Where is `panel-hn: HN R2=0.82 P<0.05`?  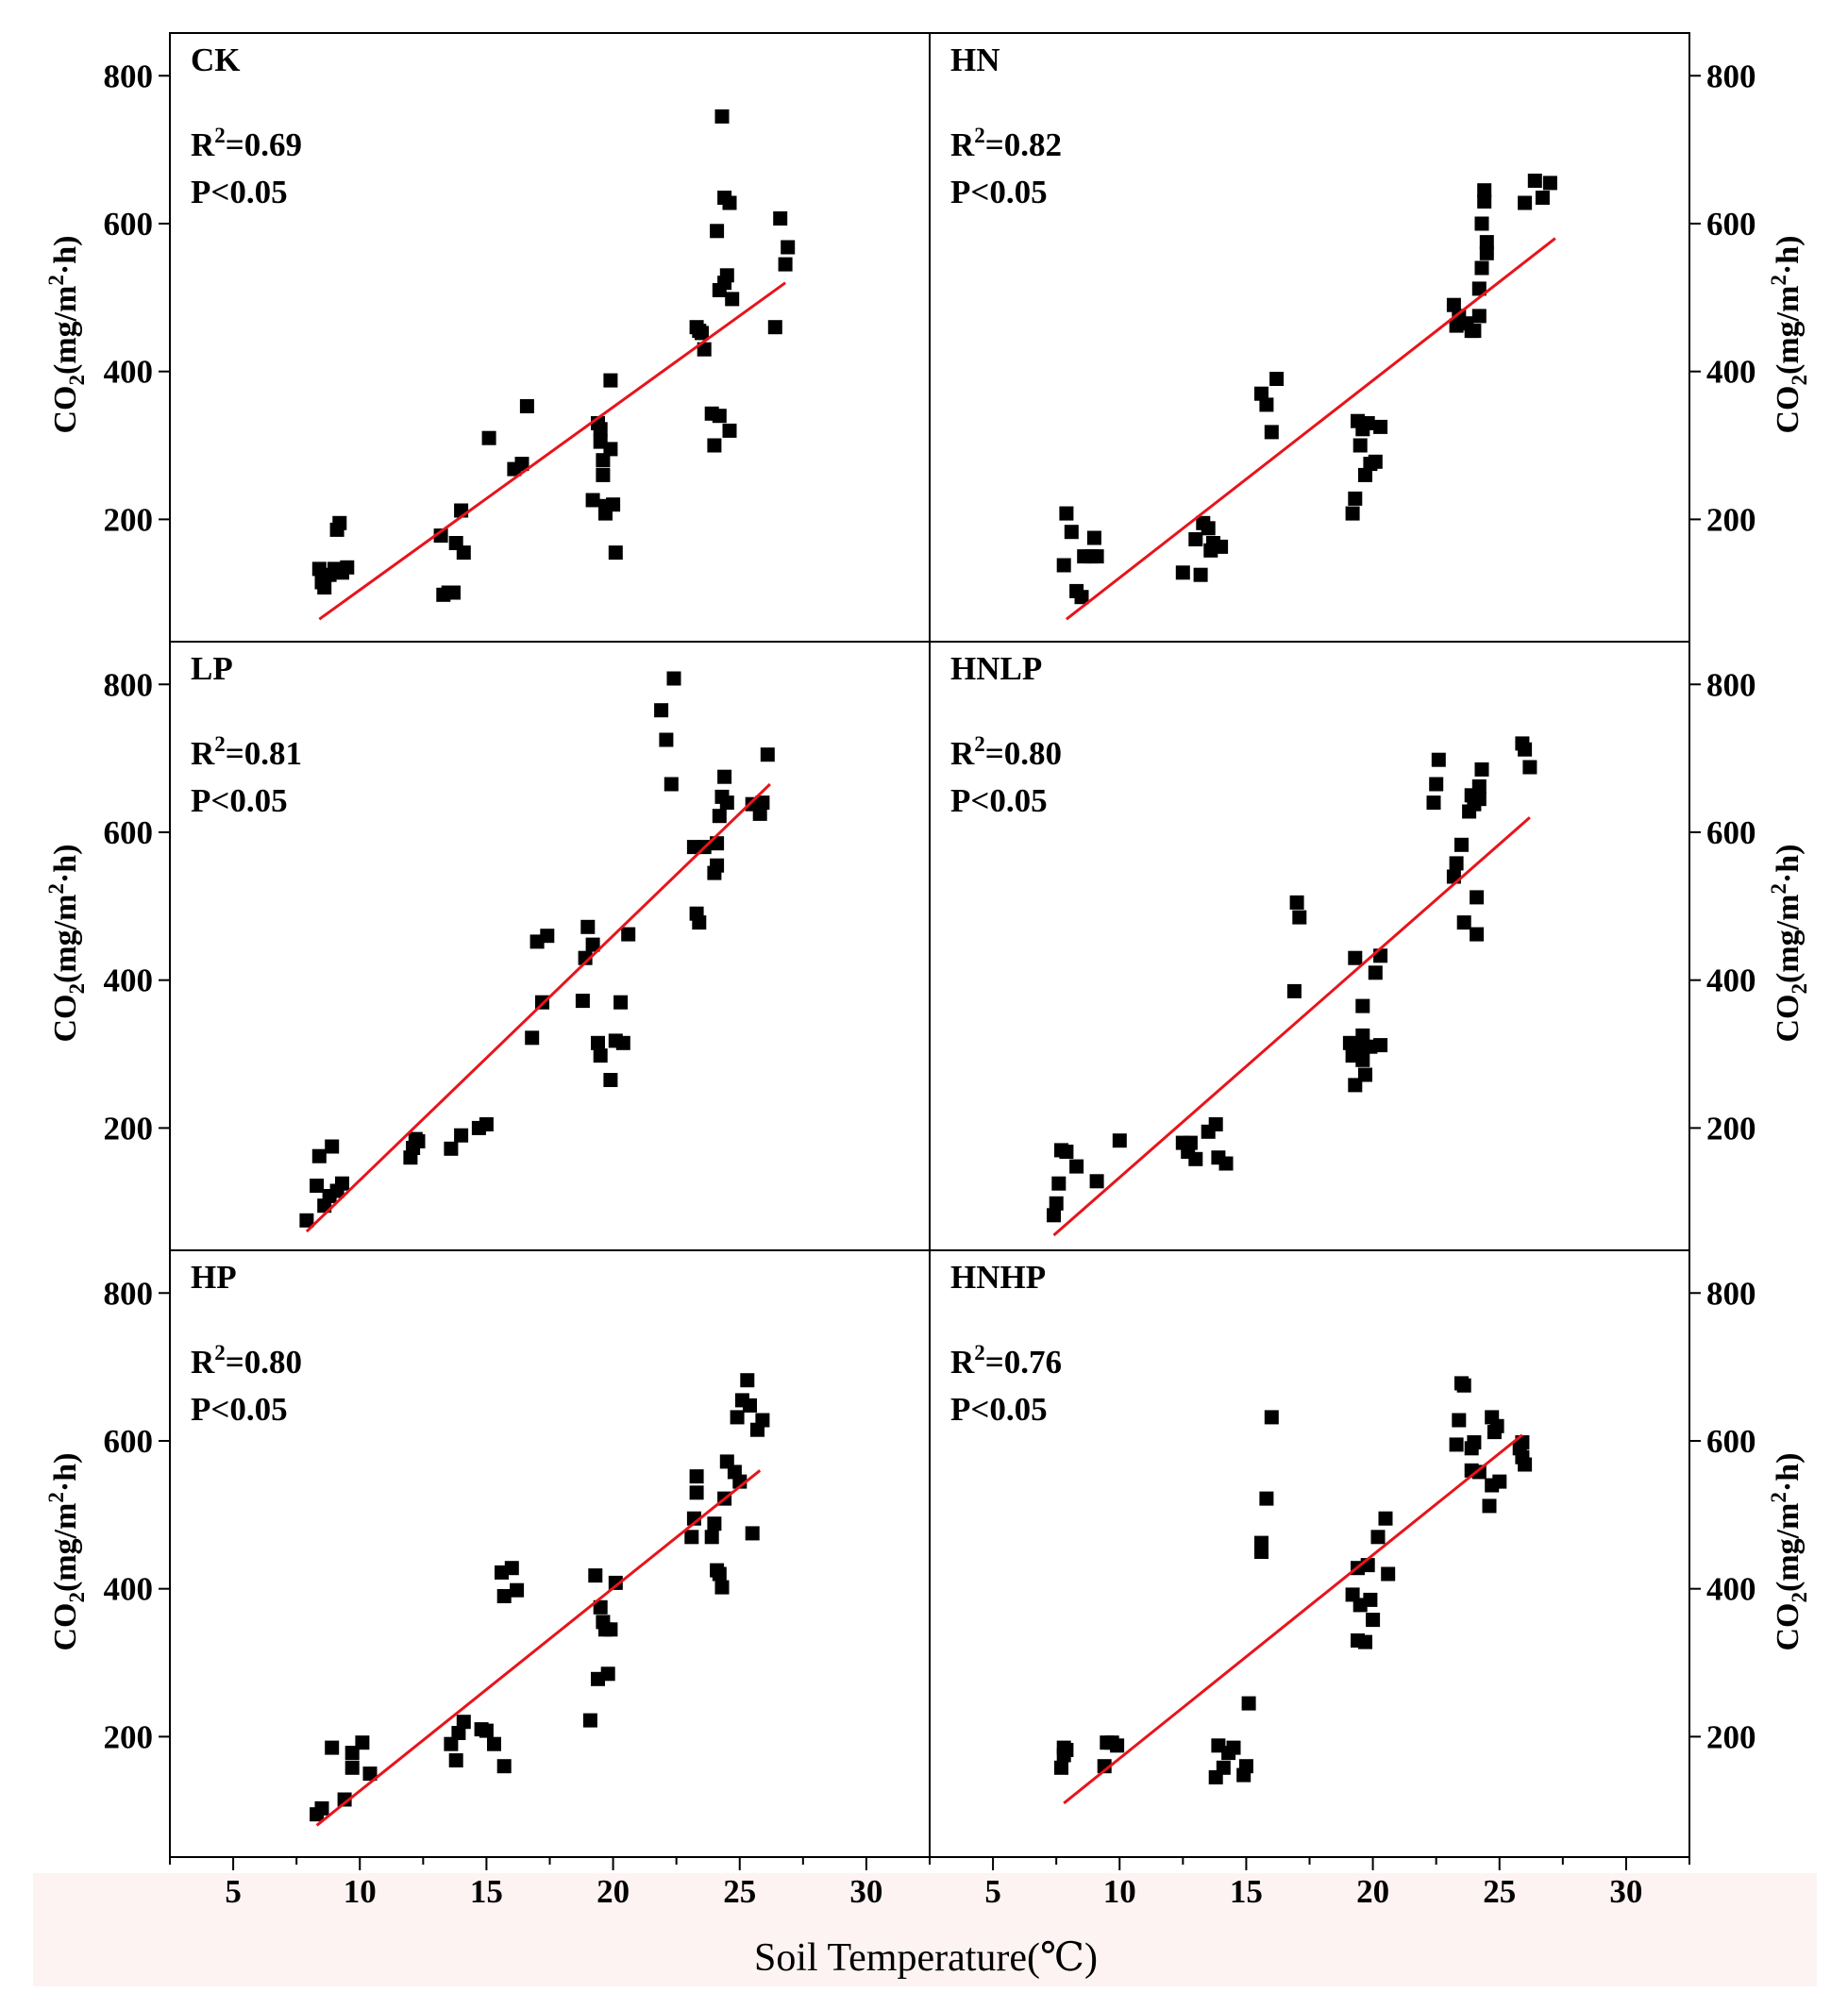 panel-hn: HN R2=0.82 P<0.05 is located at coordinates (1253, 331).